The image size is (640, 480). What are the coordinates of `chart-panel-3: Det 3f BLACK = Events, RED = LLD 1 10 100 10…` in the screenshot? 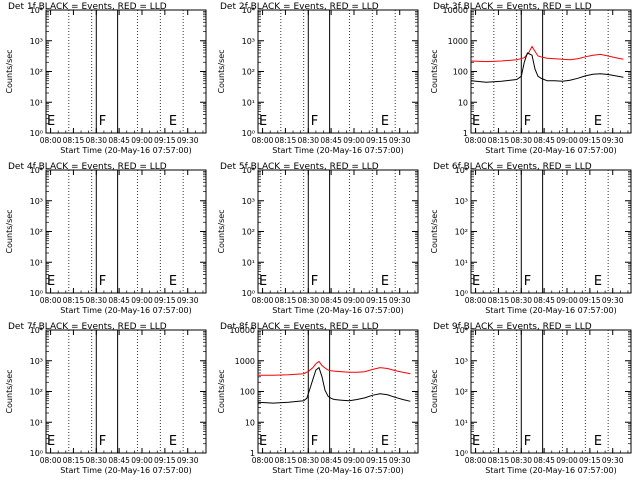 It's located at (531, 78).